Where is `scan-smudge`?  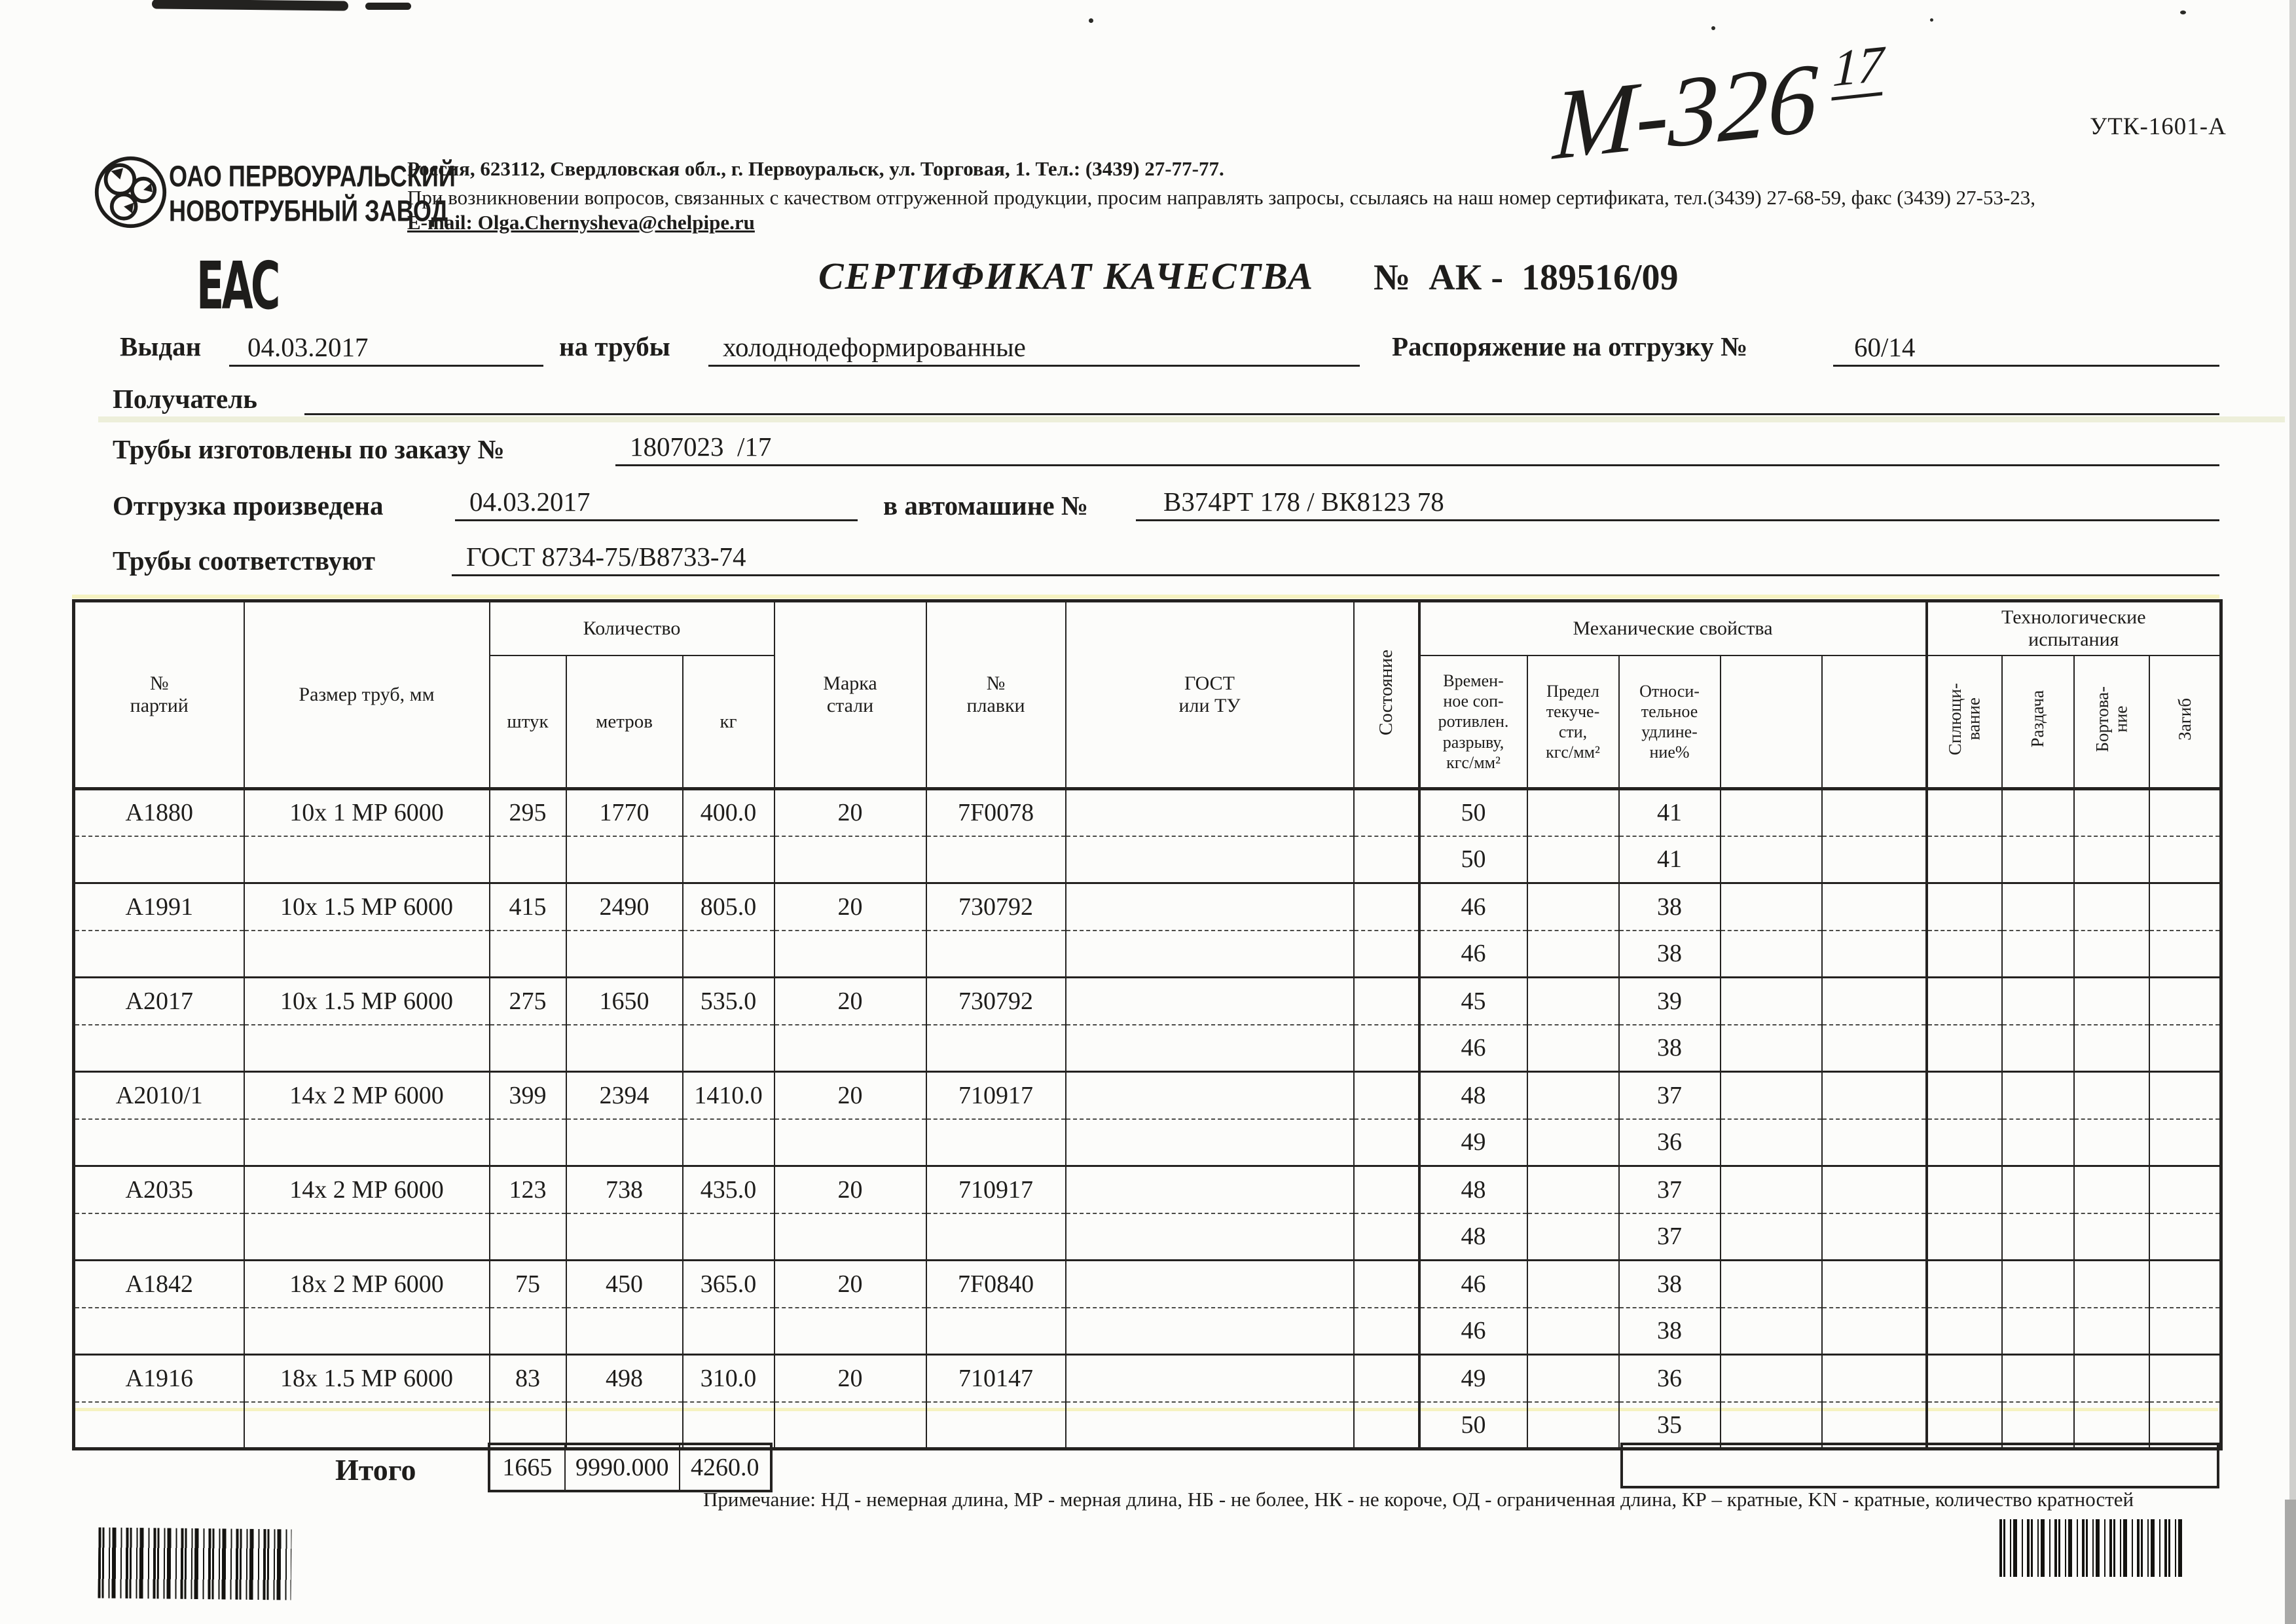 scan-smudge is located at coordinates (388, 6).